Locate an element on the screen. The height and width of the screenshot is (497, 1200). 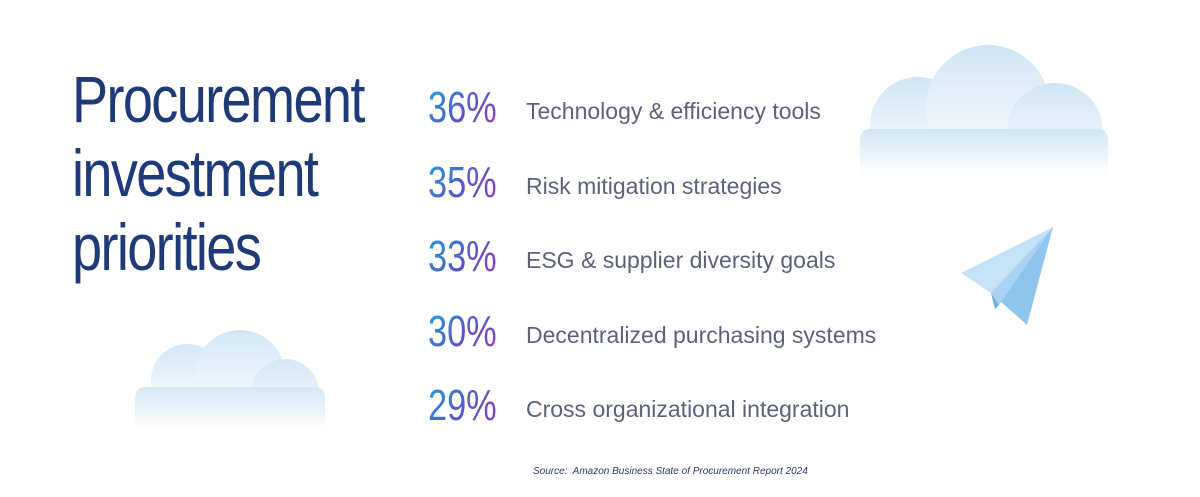
percent-value: 33% is located at coordinates (462, 257).